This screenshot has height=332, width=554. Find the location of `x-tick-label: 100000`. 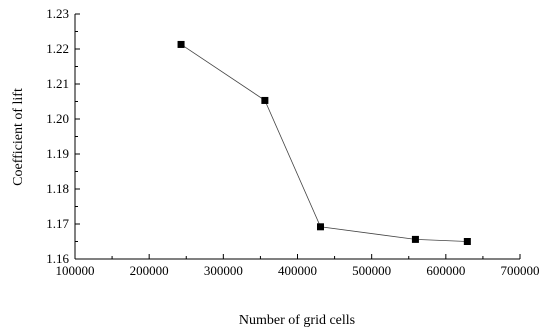

x-tick-label: 100000 is located at coordinates (75, 270).